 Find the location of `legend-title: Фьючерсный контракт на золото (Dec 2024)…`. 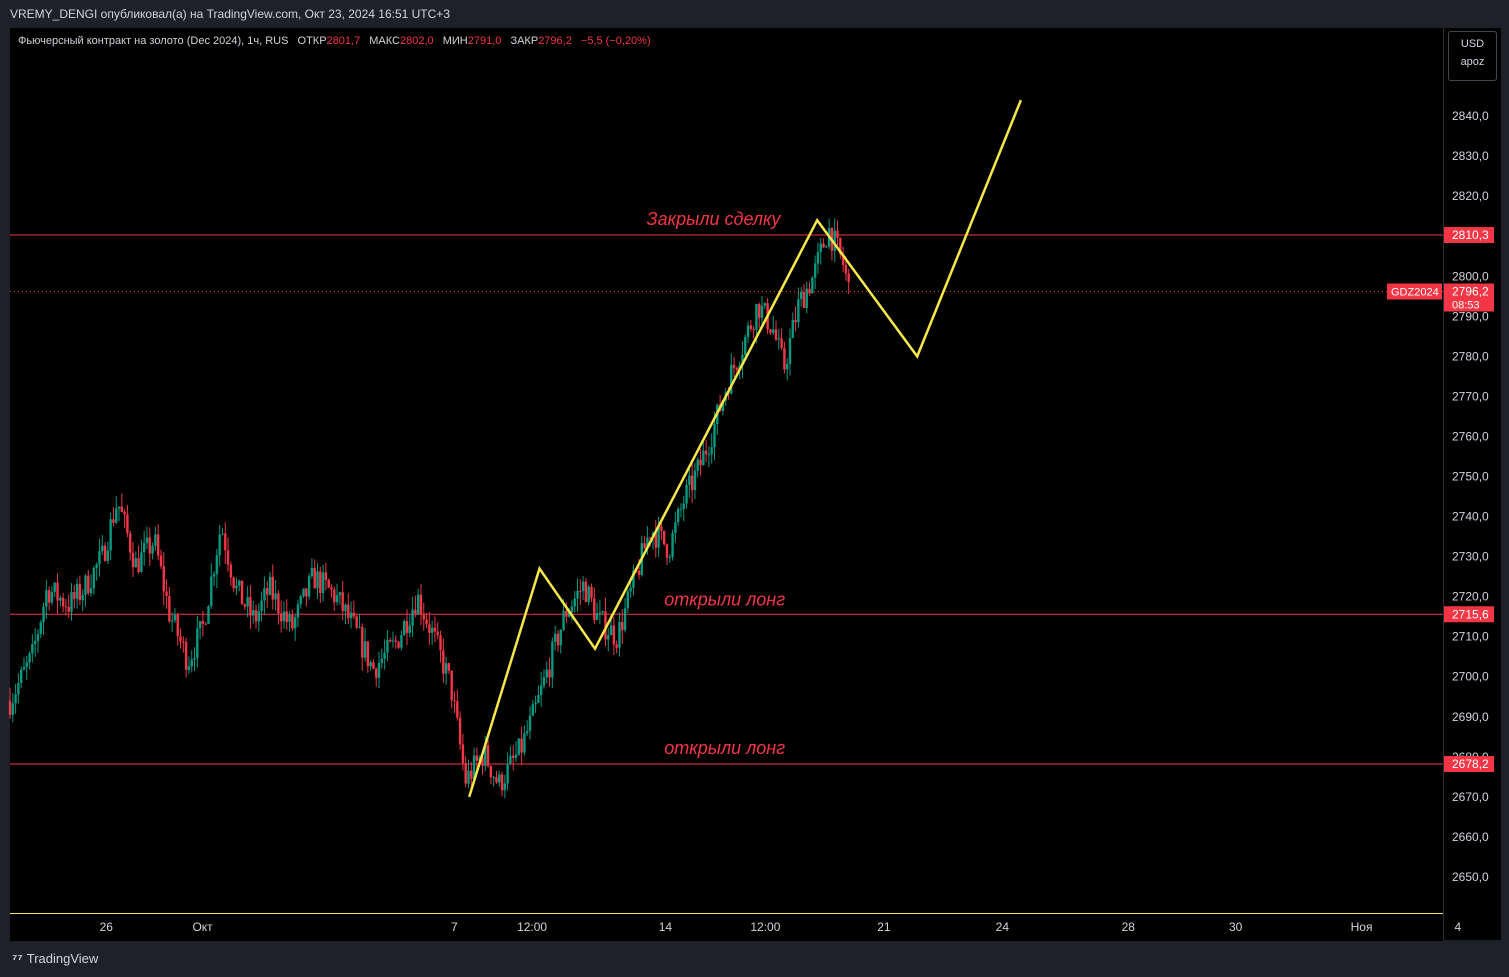

legend-title: Фьючерсный контракт на золото (Dec 2024)… is located at coordinates (153, 41).